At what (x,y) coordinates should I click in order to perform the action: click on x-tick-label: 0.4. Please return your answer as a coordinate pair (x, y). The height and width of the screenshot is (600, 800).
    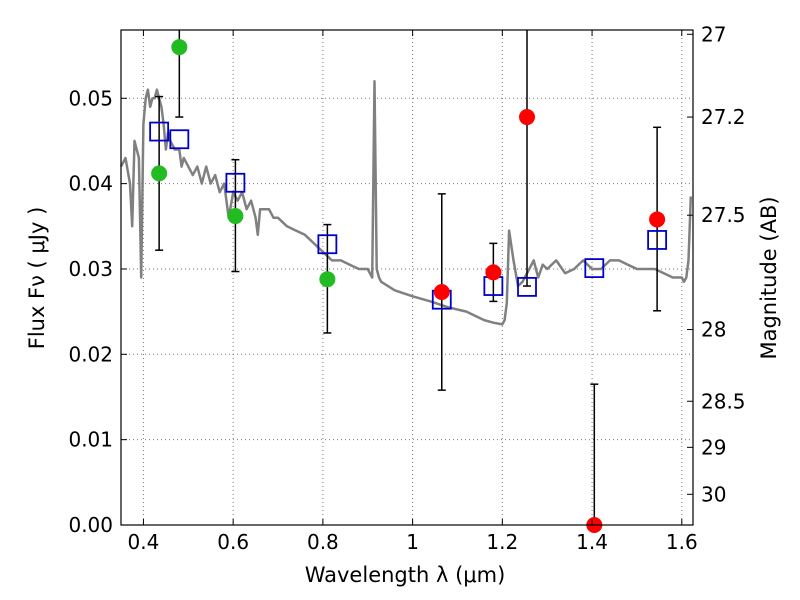
    Looking at the image, I should click on (144, 542).